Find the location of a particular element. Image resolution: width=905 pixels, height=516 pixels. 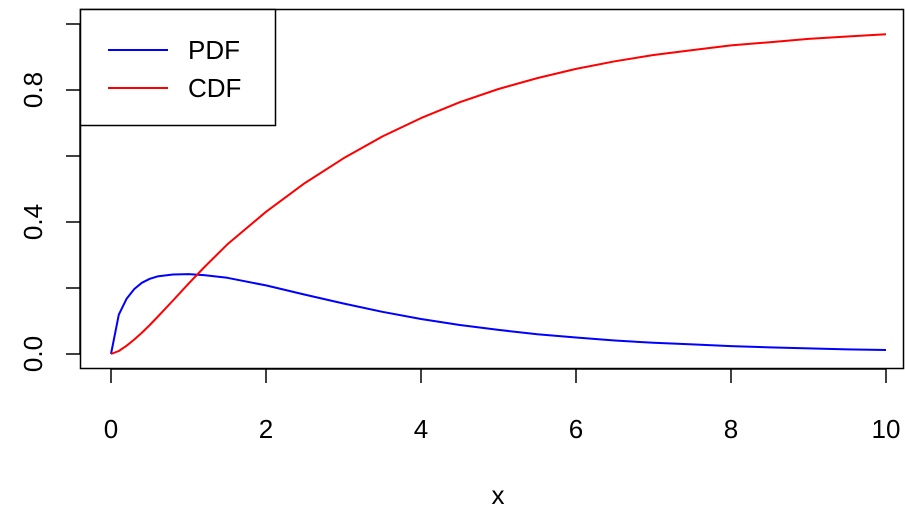

x-tick-label: 10 is located at coordinates (886, 429).